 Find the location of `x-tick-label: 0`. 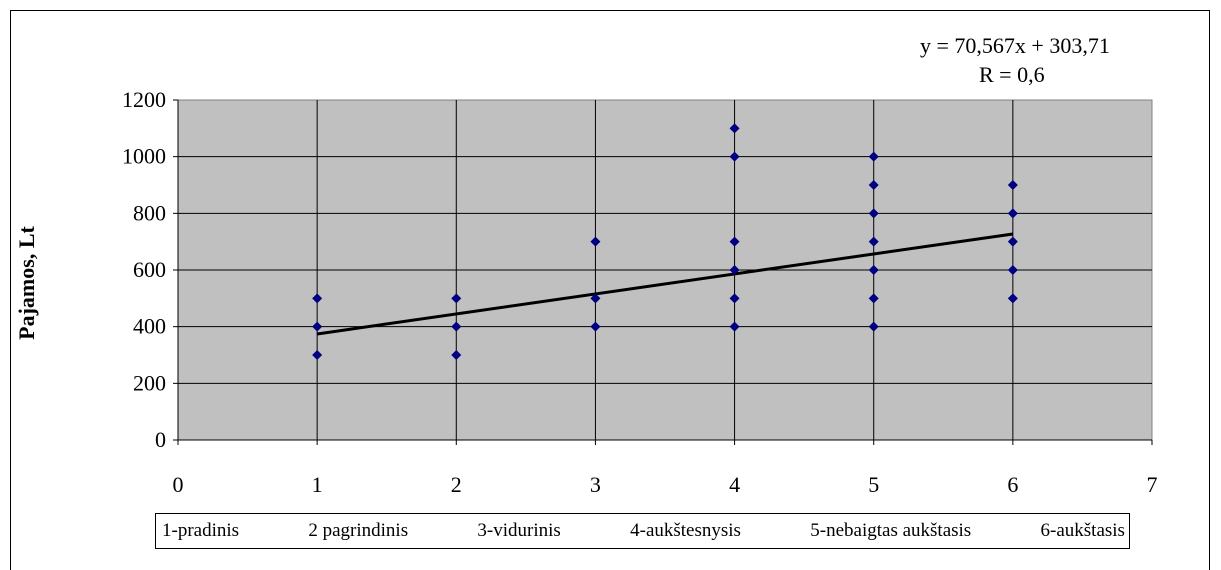

x-tick-label: 0 is located at coordinates (178, 484).